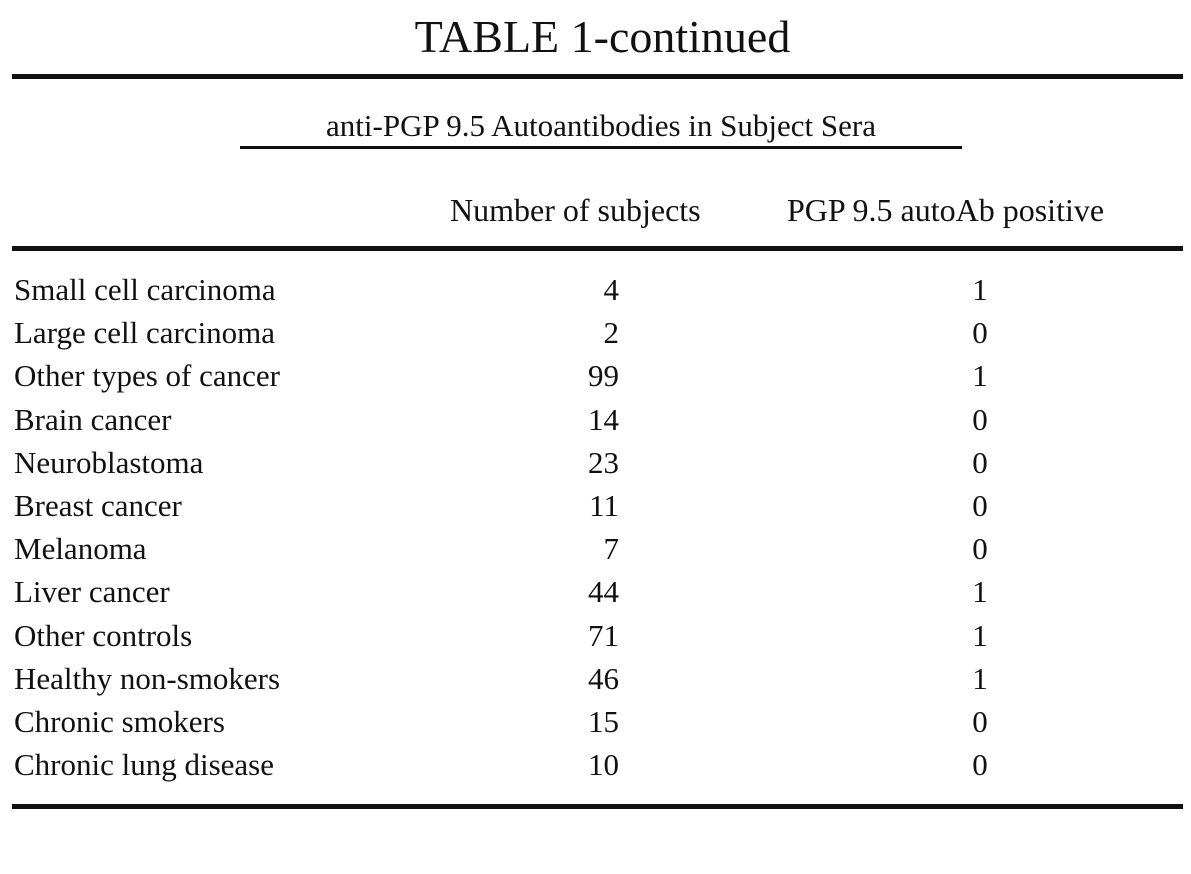 This screenshot has width=1191, height=874. What do you see at coordinates (603, 463) in the screenshot?
I see `cell-value: 23` at bounding box center [603, 463].